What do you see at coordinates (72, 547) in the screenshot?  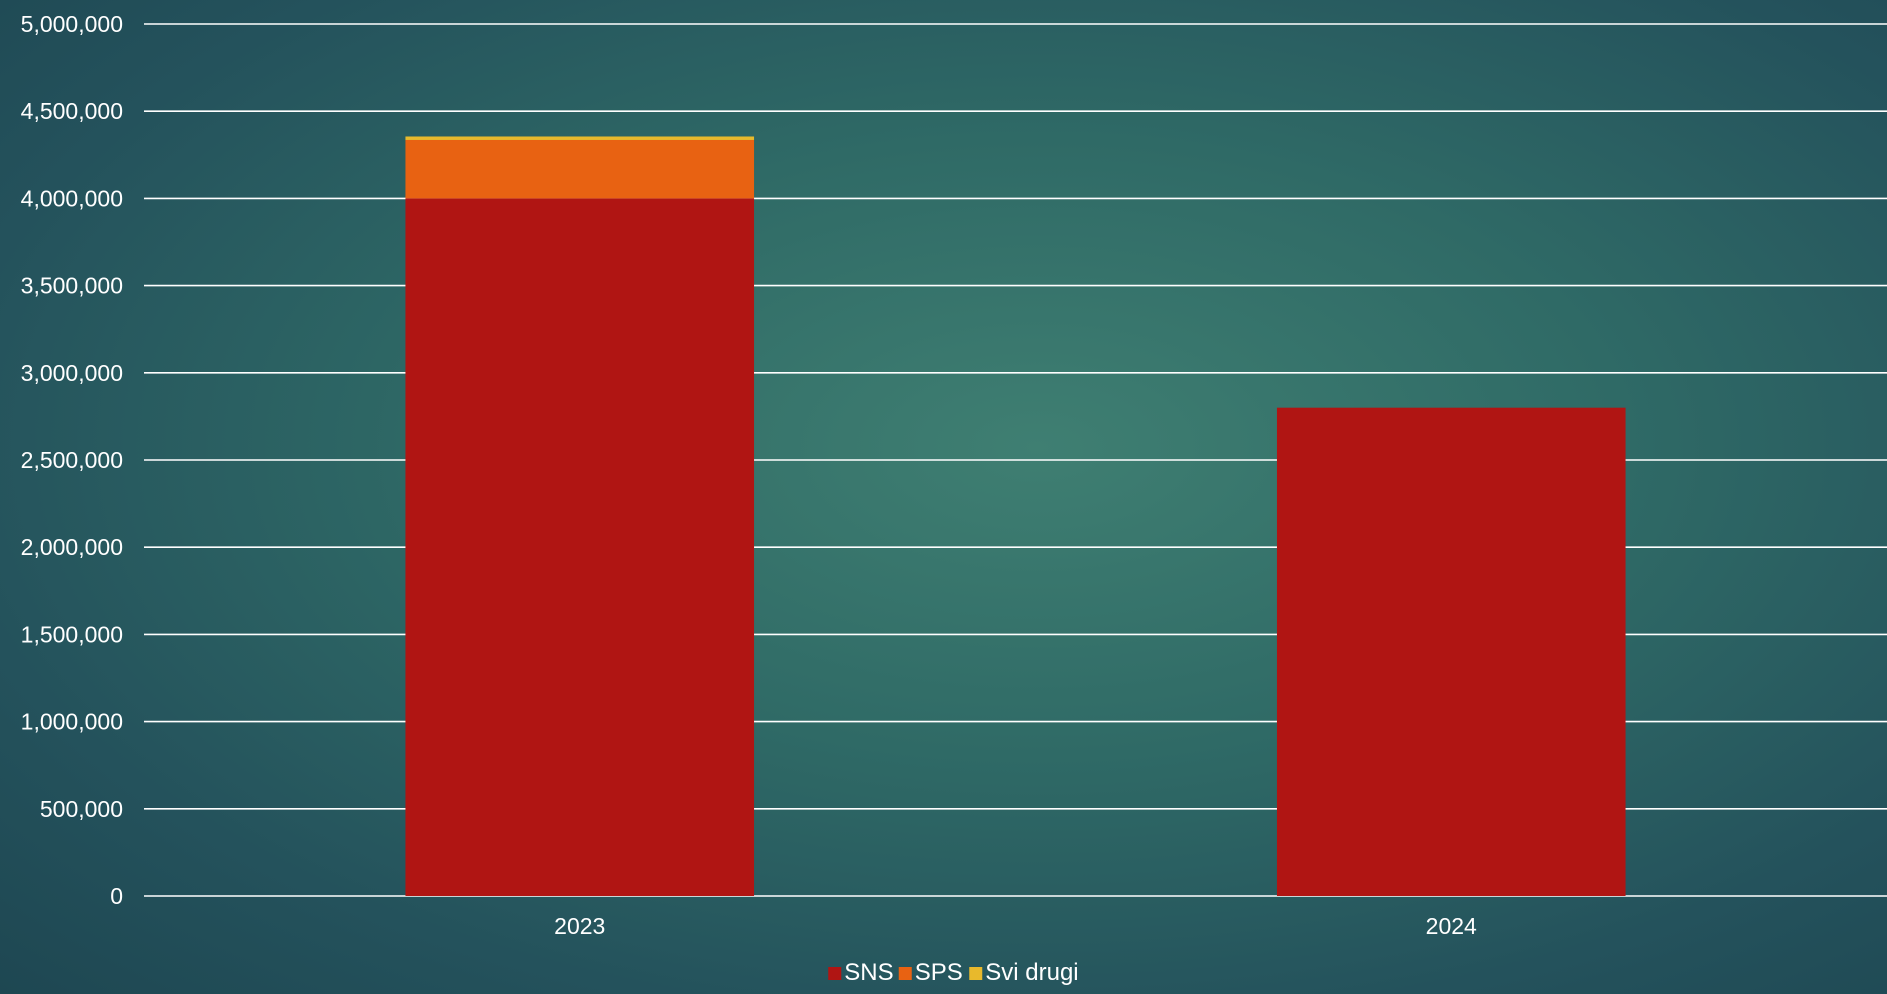 I see `y-tick-label: 2,000,000` at bounding box center [72, 547].